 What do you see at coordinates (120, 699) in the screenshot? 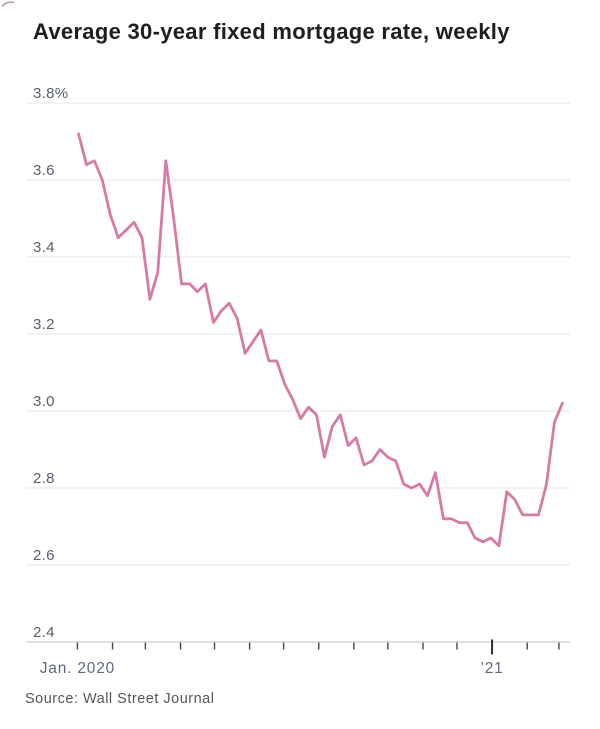
I see `source-credit: Source: Wall Street Journal` at bounding box center [120, 699].